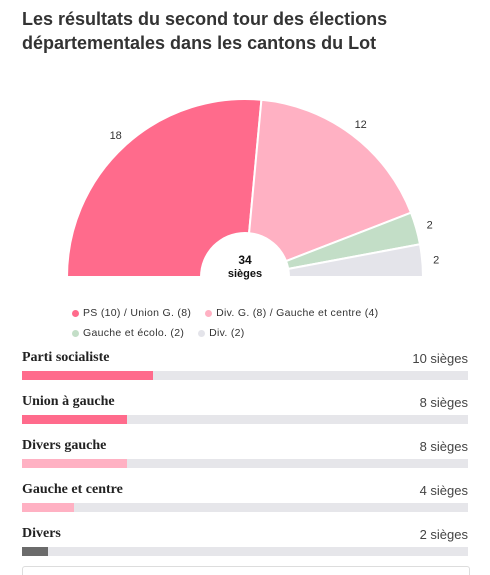  I want to click on list-item-divers: Divers 2 sièges, so click(245, 548).